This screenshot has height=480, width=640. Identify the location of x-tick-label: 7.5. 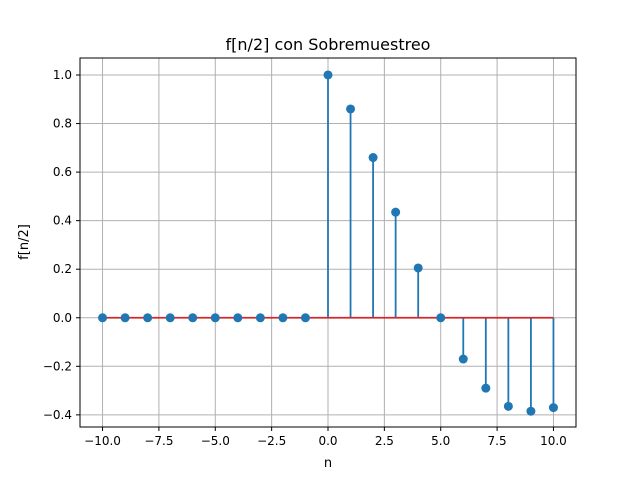
(497, 441).